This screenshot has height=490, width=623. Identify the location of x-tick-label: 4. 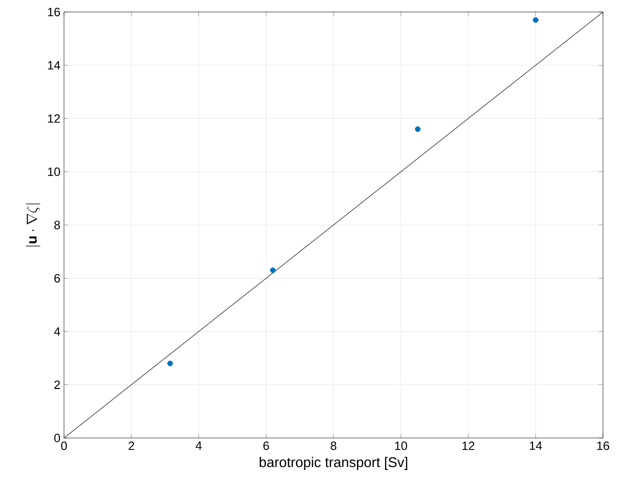
(199, 446).